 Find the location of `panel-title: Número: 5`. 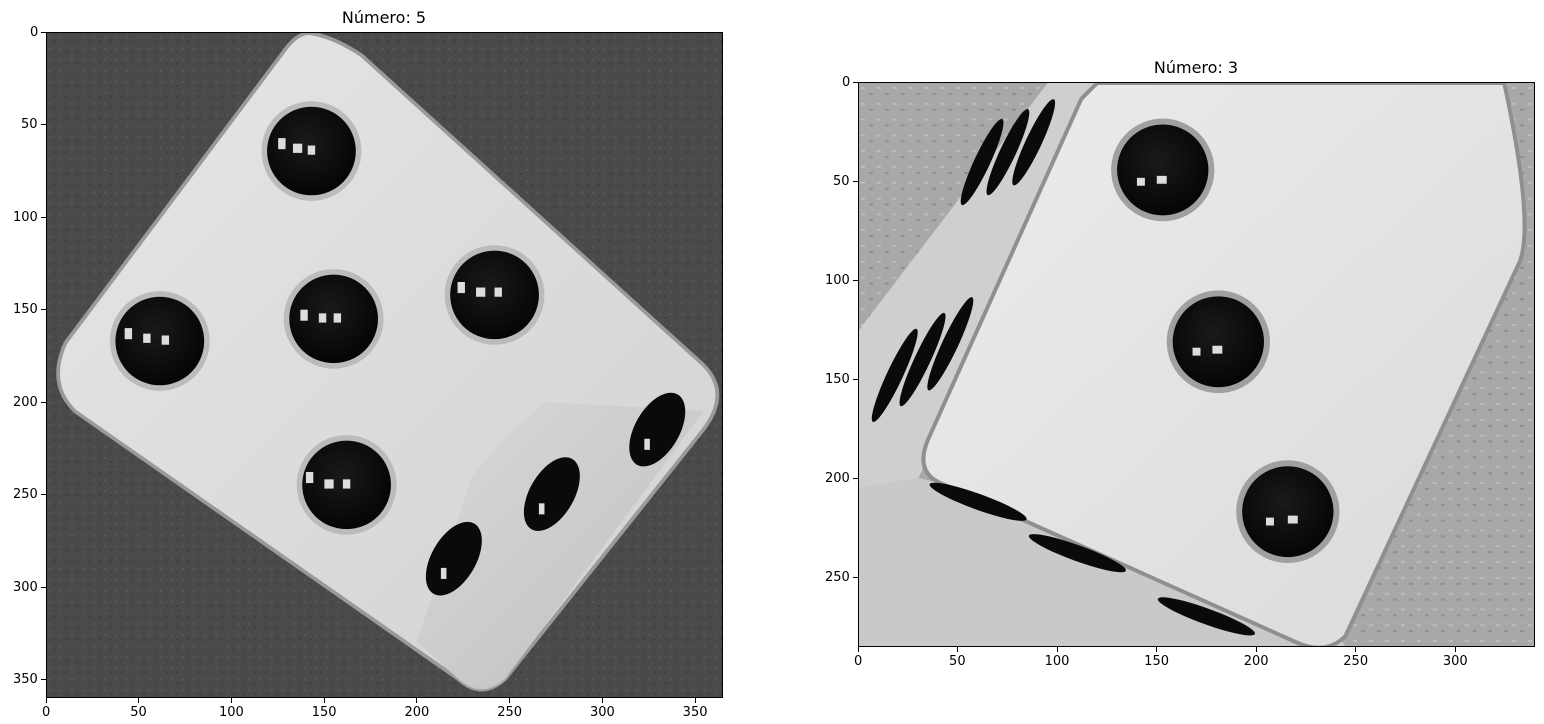

panel-title: Número: 5 is located at coordinates (384, 17).